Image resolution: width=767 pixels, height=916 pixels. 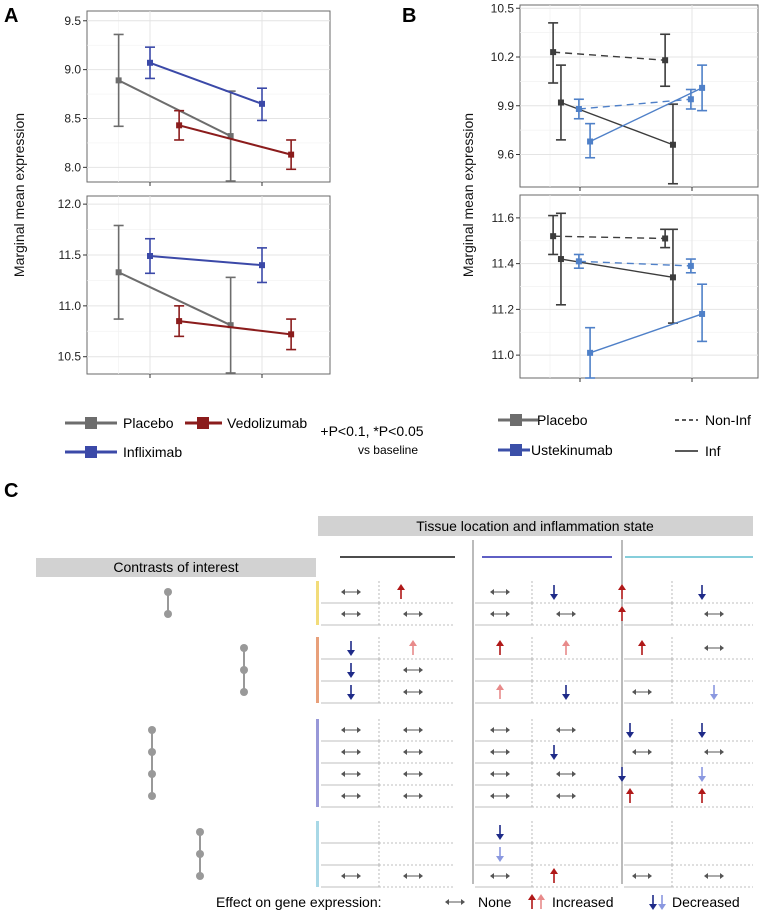 What do you see at coordinates (630, 795) in the screenshot?
I see `increased-arrow-icon` at bounding box center [630, 795].